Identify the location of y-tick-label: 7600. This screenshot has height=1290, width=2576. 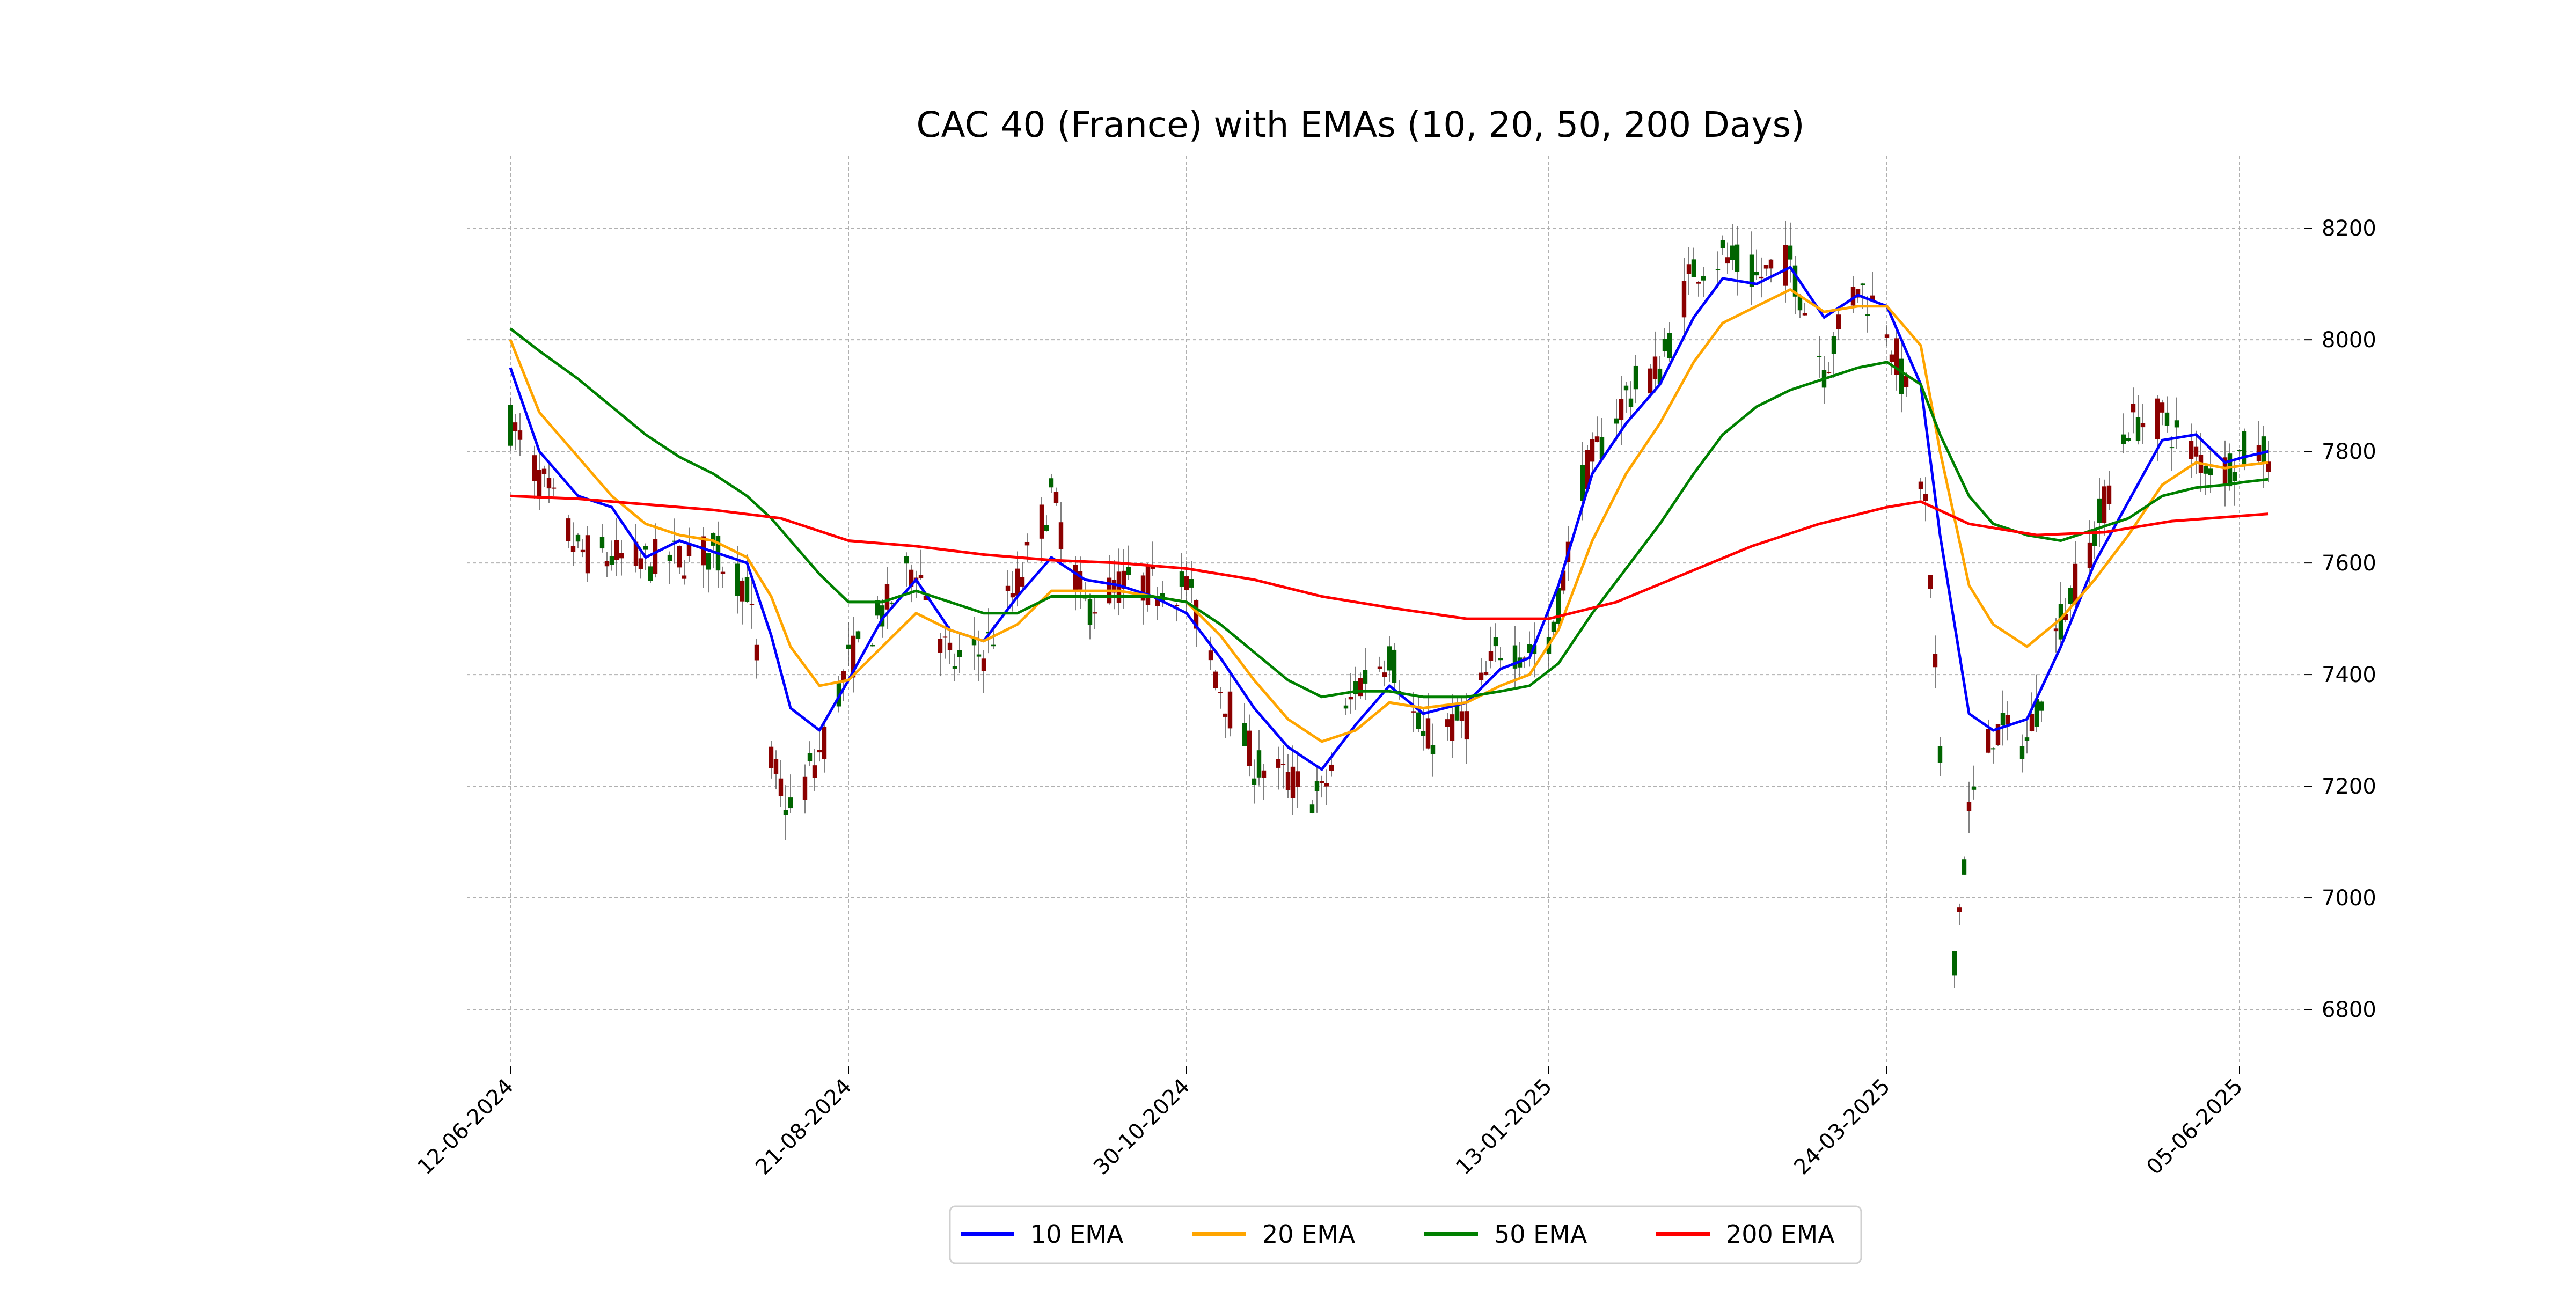
(2349, 563).